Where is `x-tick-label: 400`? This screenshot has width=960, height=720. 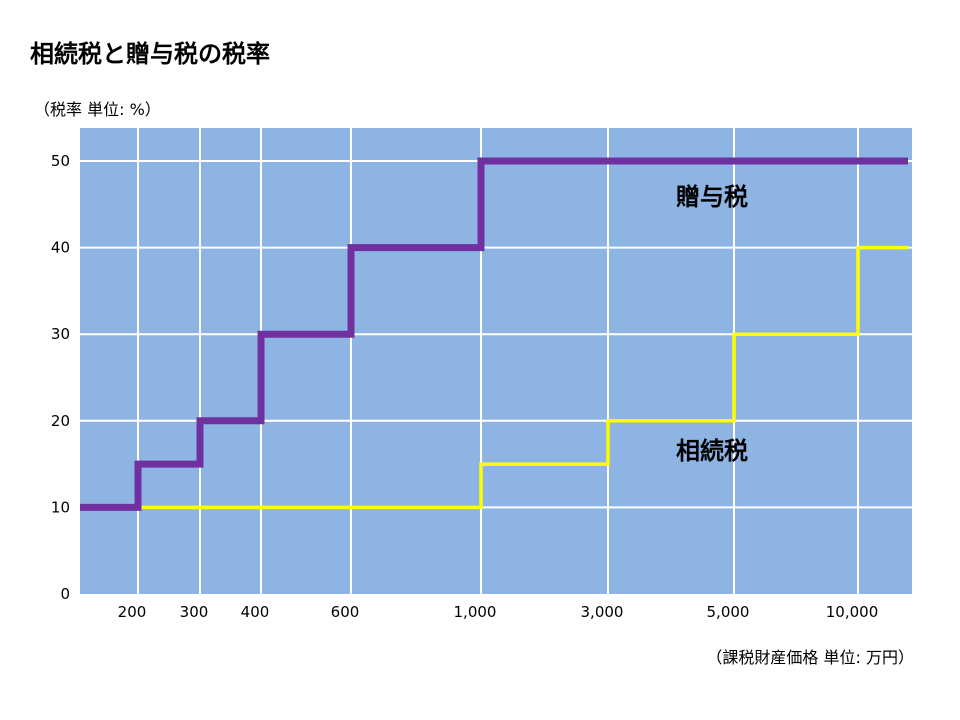 x-tick-label: 400 is located at coordinates (255, 612).